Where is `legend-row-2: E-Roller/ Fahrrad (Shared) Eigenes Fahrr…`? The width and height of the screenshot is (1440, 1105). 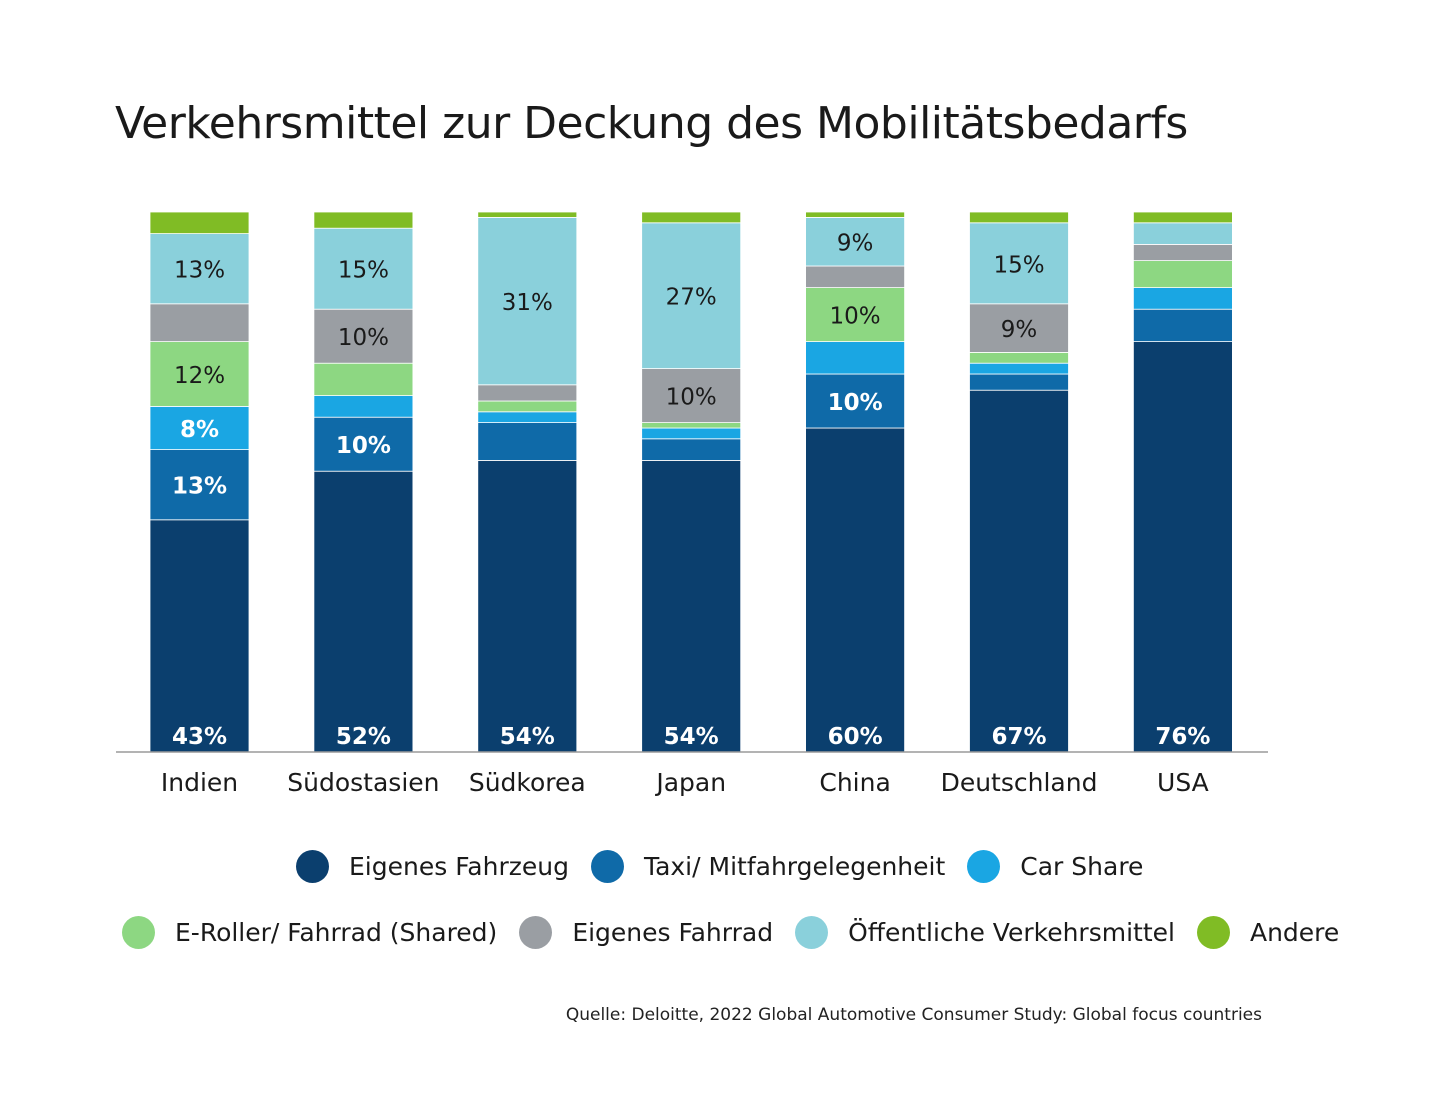 legend-row-2: E-Roller/ Fahrrad (Shared) Eigenes Fahrr… is located at coordinates (741, 932).